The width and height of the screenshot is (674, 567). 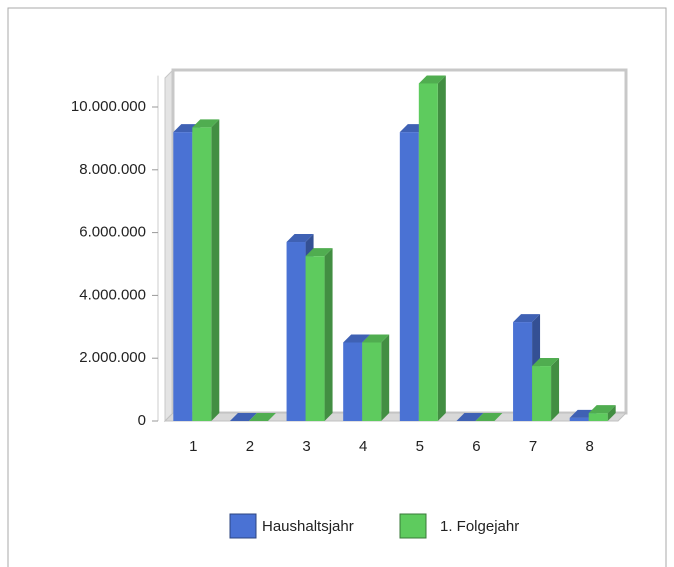 I want to click on x-tick-label: 1, so click(x=193, y=446).